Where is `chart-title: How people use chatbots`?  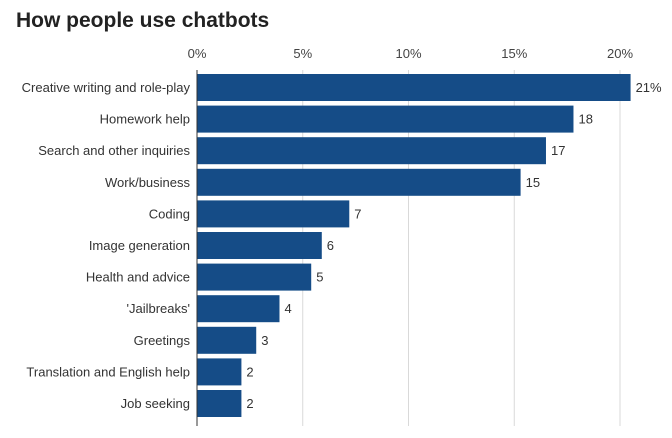
chart-title: How people use chatbots is located at coordinates (143, 20).